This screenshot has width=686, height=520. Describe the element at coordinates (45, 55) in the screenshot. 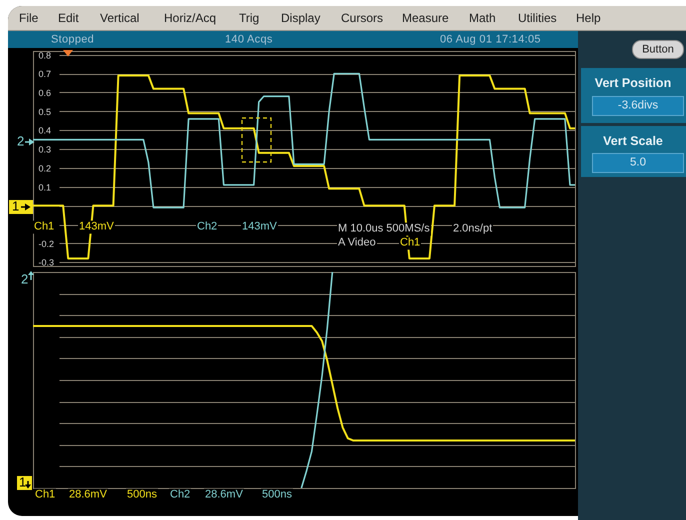

I see `y-tick-label: 0.8` at that location.